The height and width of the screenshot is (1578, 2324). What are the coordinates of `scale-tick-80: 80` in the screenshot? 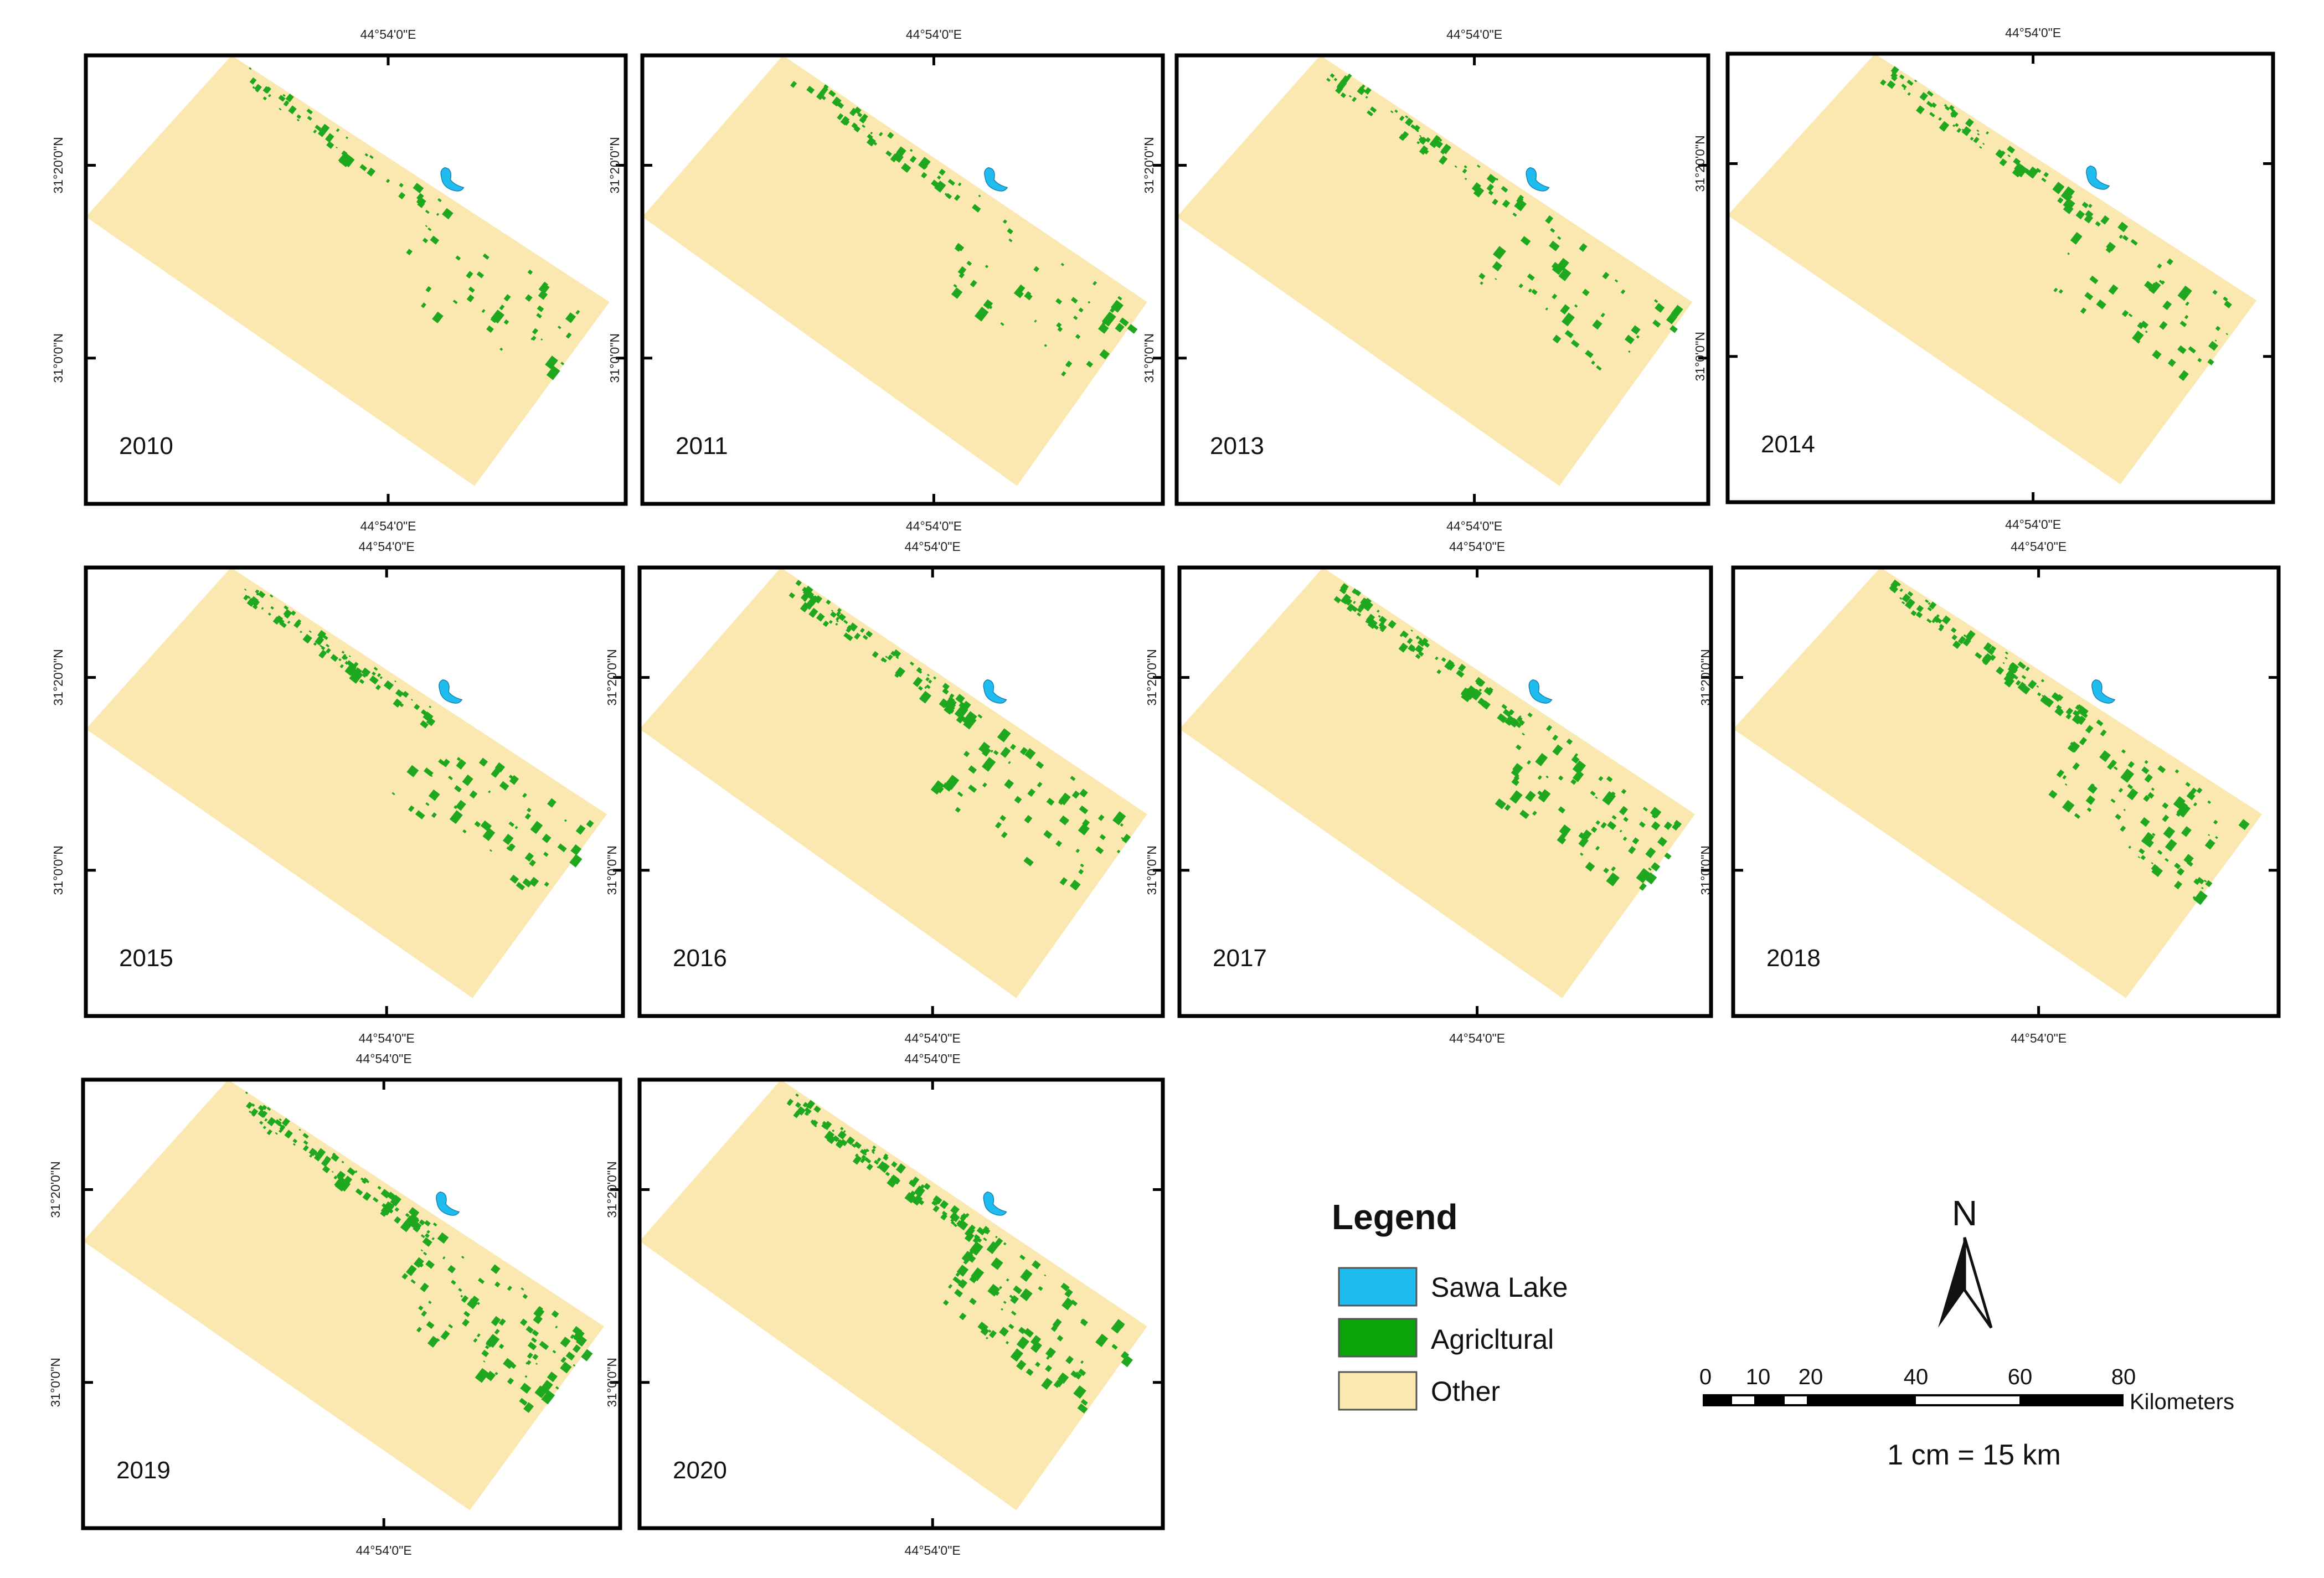 It's located at (2123, 1377).